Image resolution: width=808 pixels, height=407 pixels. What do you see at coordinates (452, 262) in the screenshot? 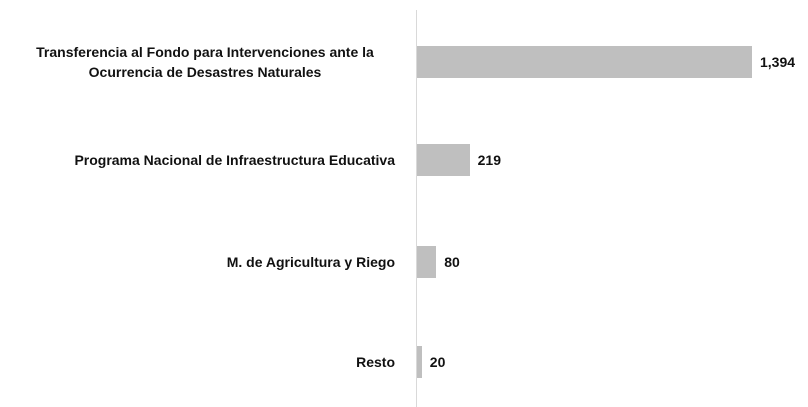
I see `data-label: 80` at bounding box center [452, 262].